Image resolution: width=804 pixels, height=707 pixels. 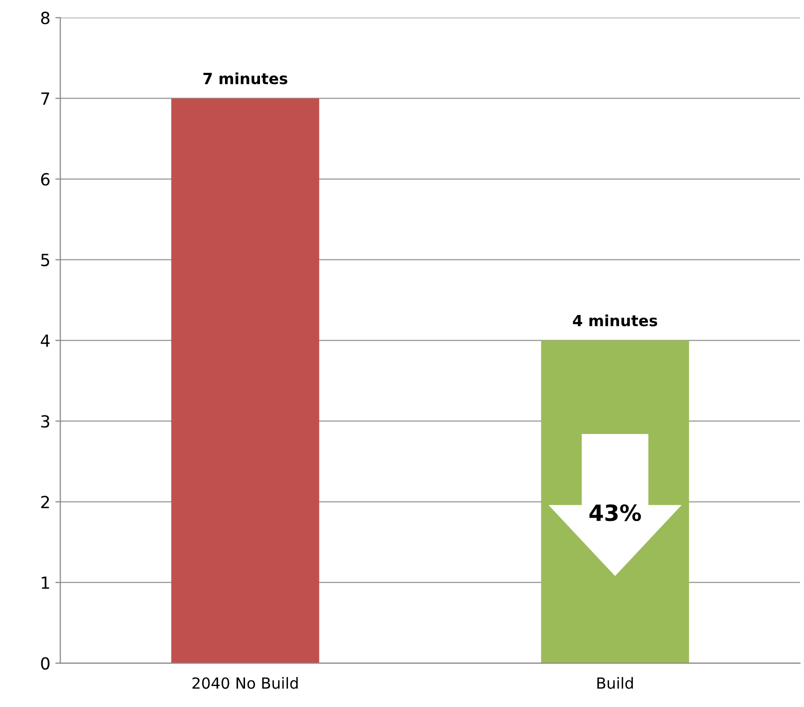 I want to click on x-tick-label: 2040 No Build, so click(x=245, y=683).